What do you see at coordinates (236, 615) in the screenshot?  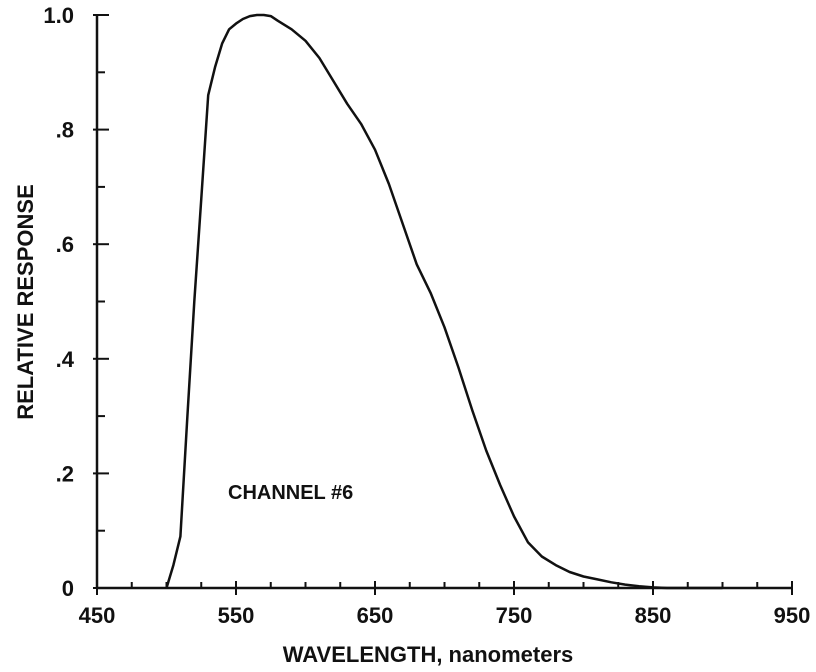 I see `x-tick-label: 550` at bounding box center [236, 615].